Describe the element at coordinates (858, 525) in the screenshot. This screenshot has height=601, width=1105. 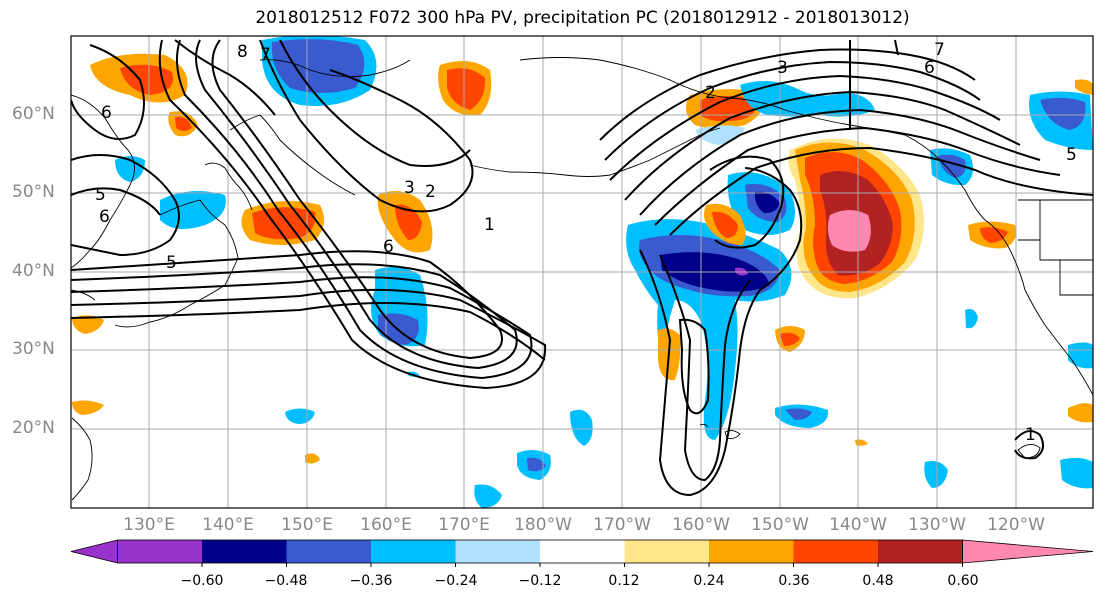
I see `lon-label: 140°W` at that location.